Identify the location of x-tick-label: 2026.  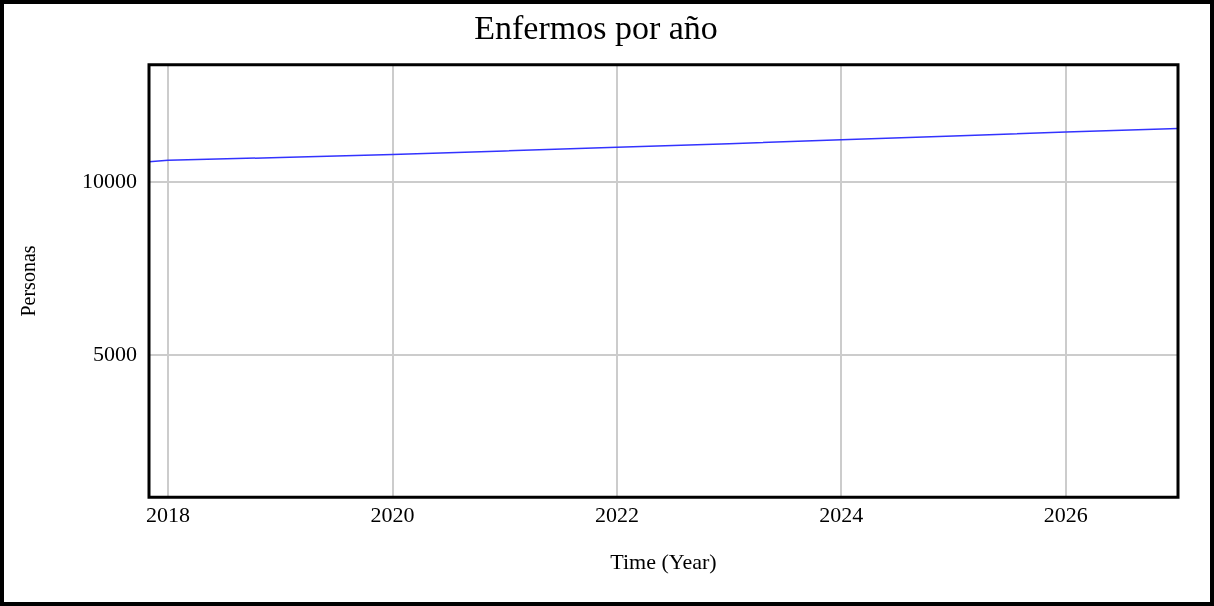
(1065, 515).